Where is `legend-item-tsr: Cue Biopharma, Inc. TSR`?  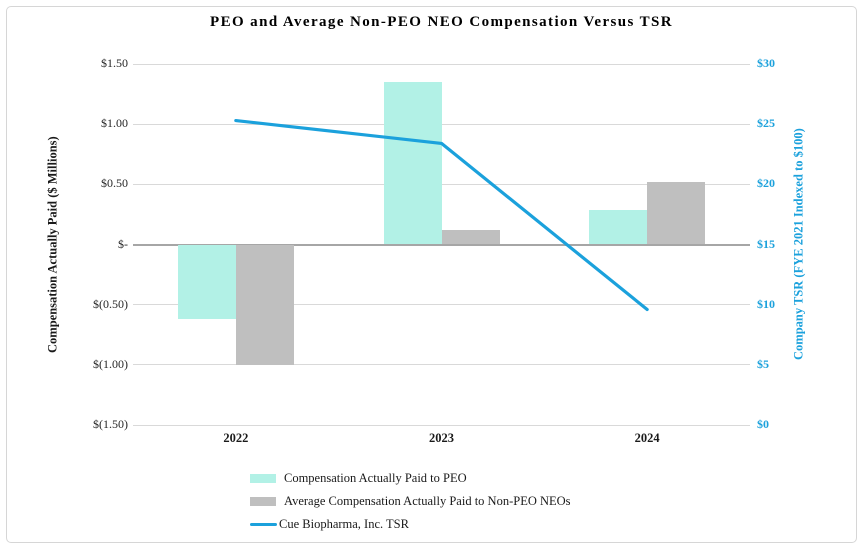 legend-item-tsr: Cue Biopharma, Inc. TSR is located at coordinates (410, 524).